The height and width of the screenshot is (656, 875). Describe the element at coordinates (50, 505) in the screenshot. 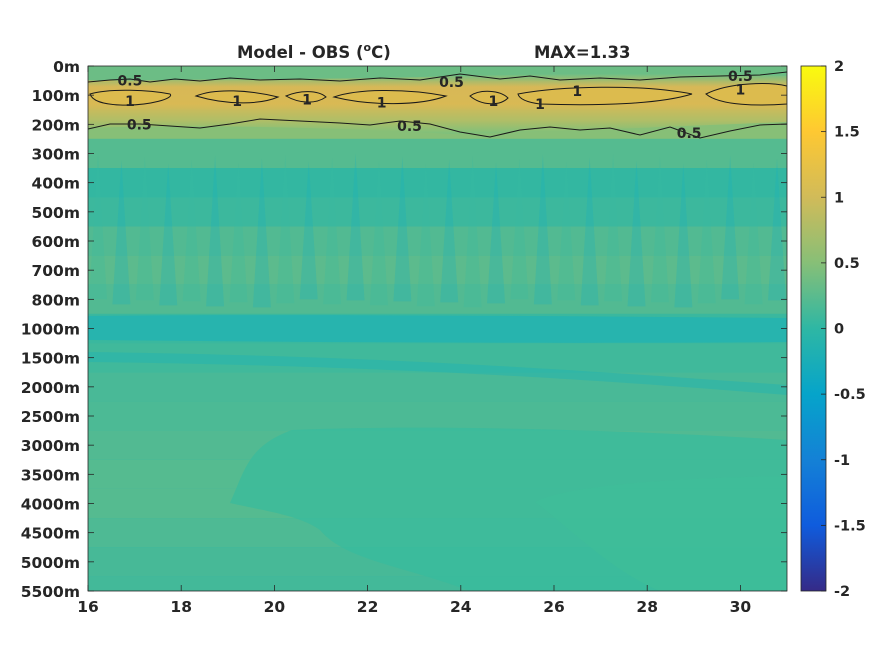

I see `y-tick-label: 4000m` at that location.